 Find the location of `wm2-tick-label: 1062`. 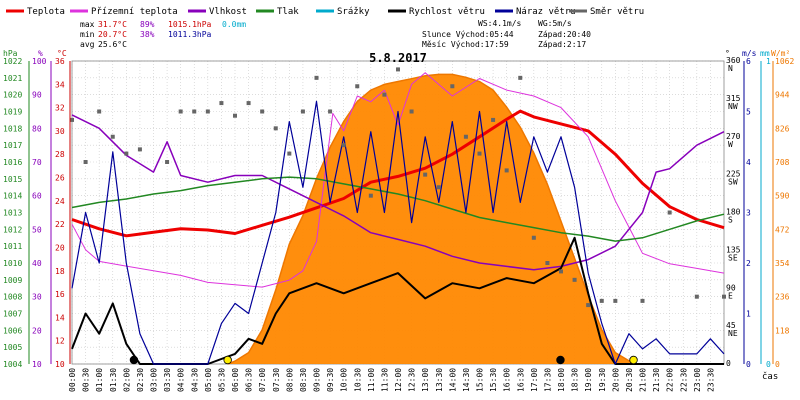

wm2-tick-label: 1062 is located at coordinates (784, 61).